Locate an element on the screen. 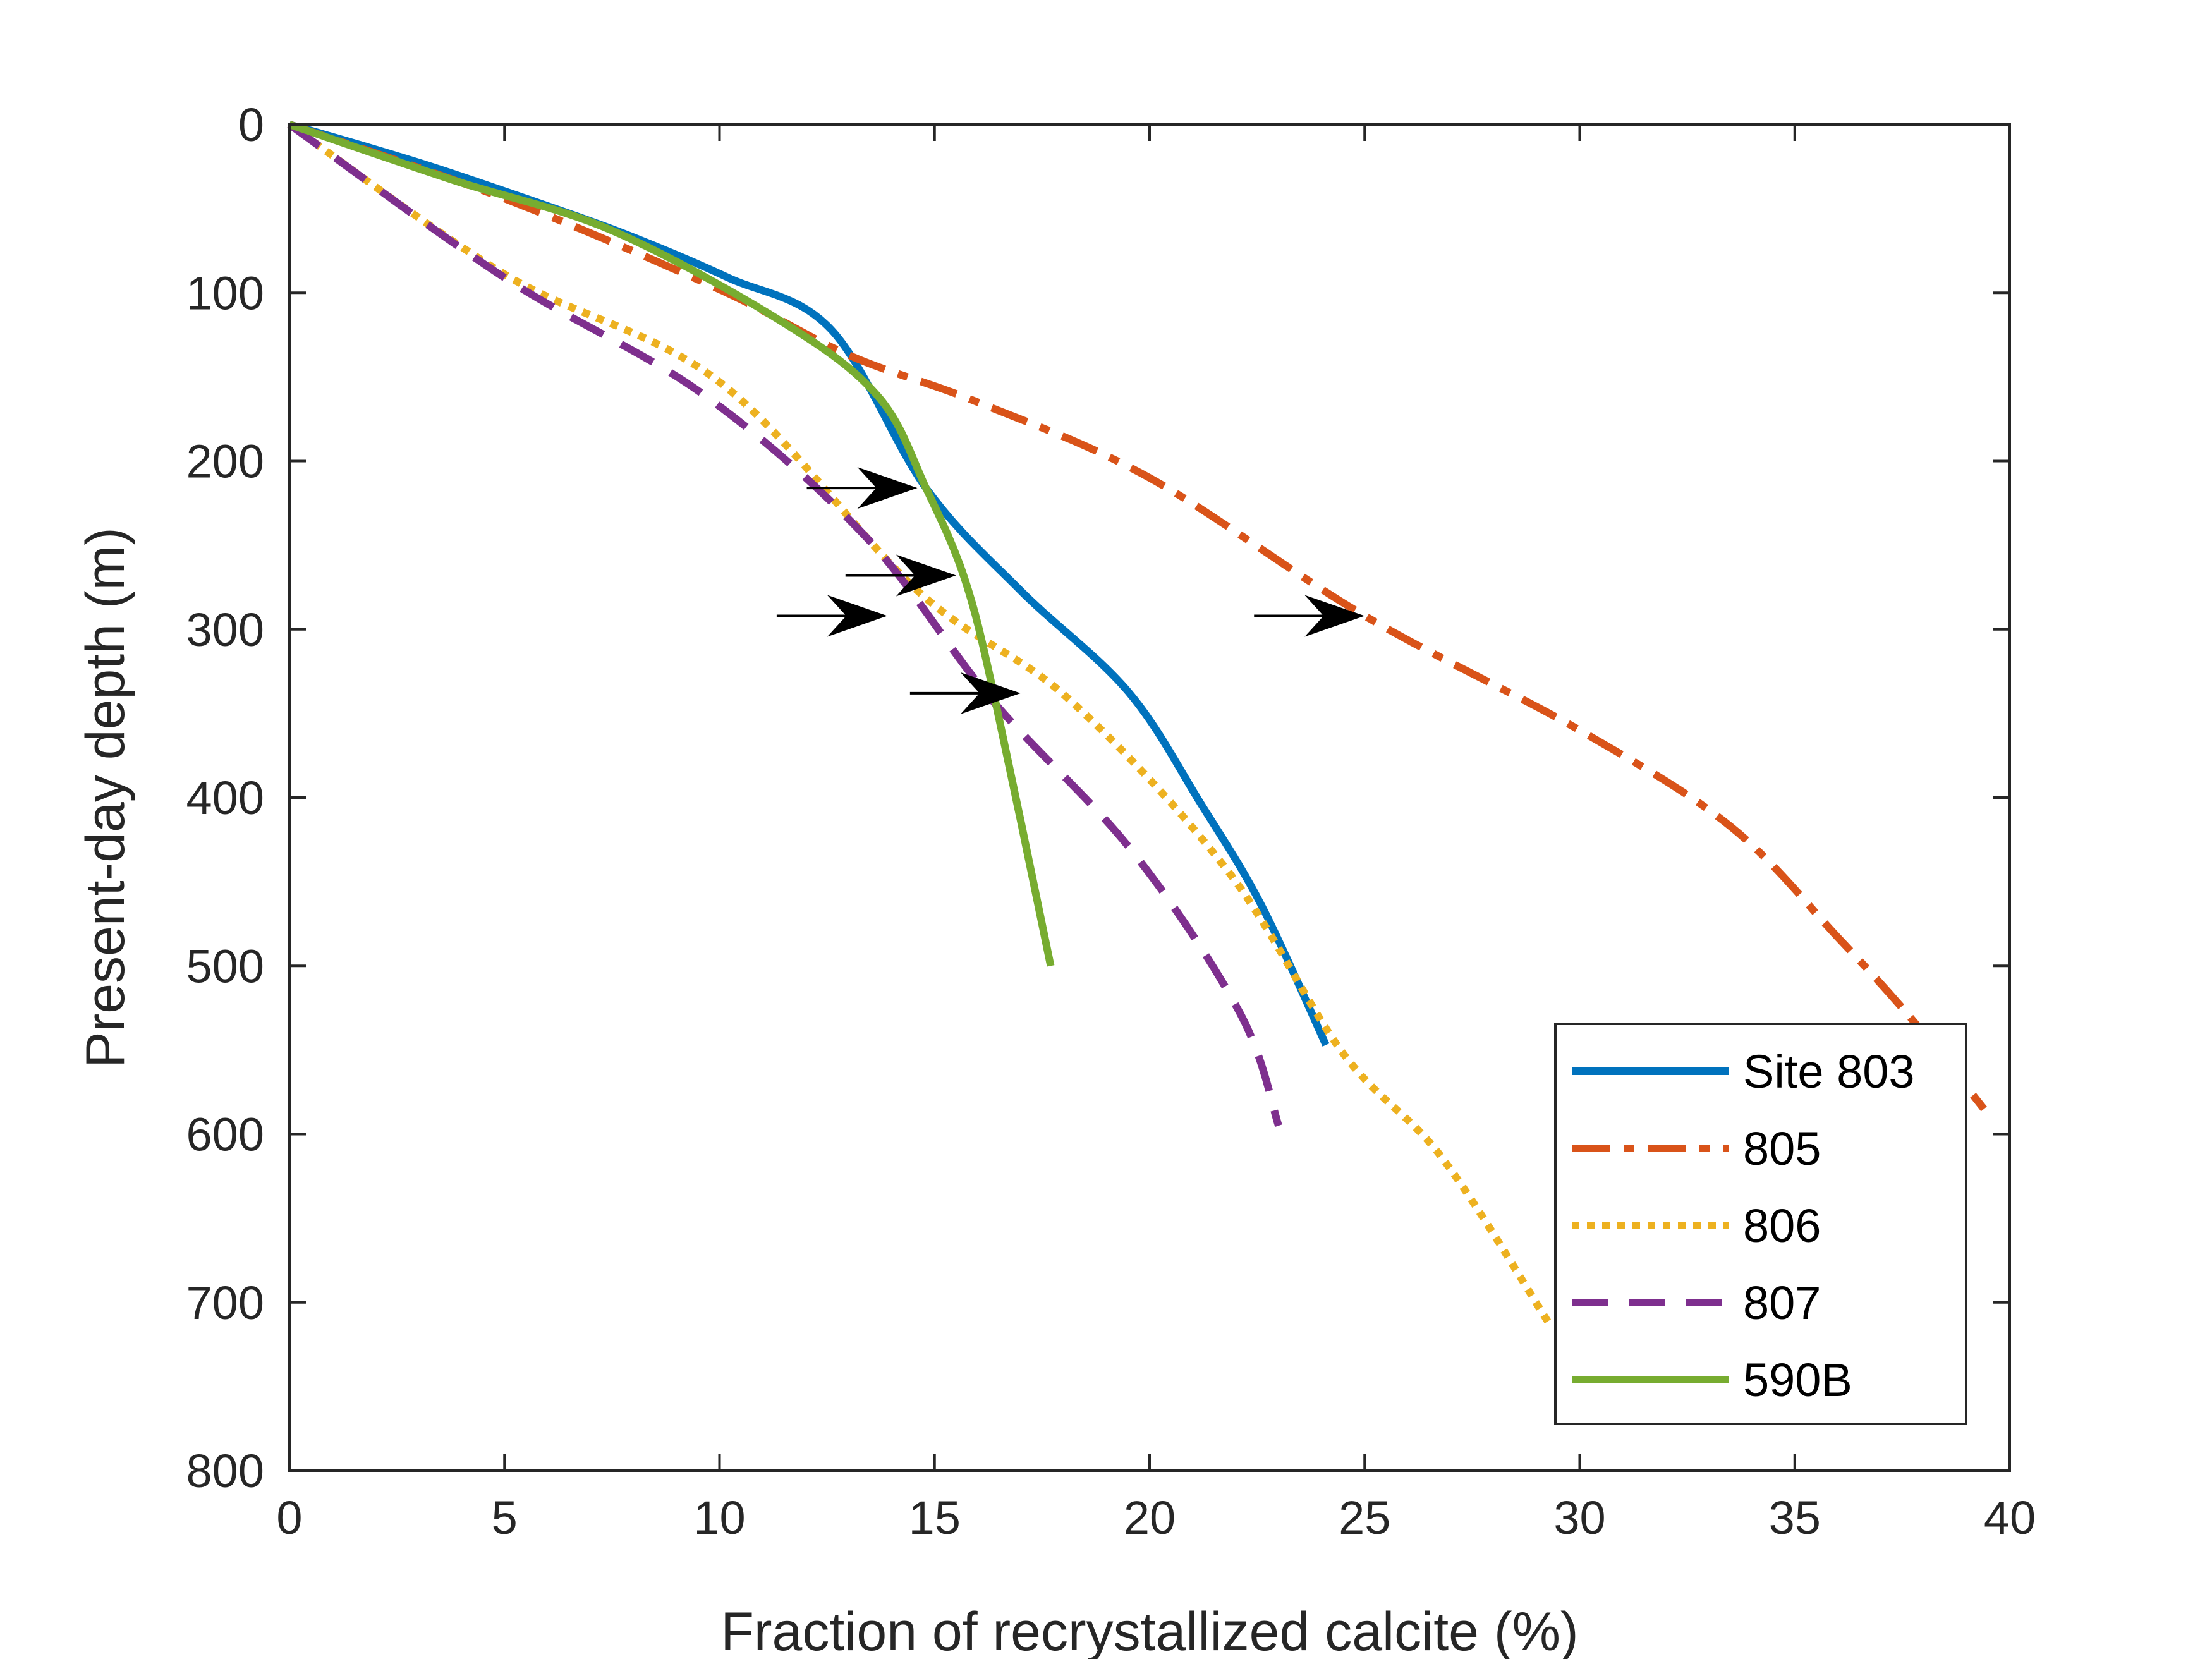  y-tick-label-6: 600 is located at coordinates (225, 1135).